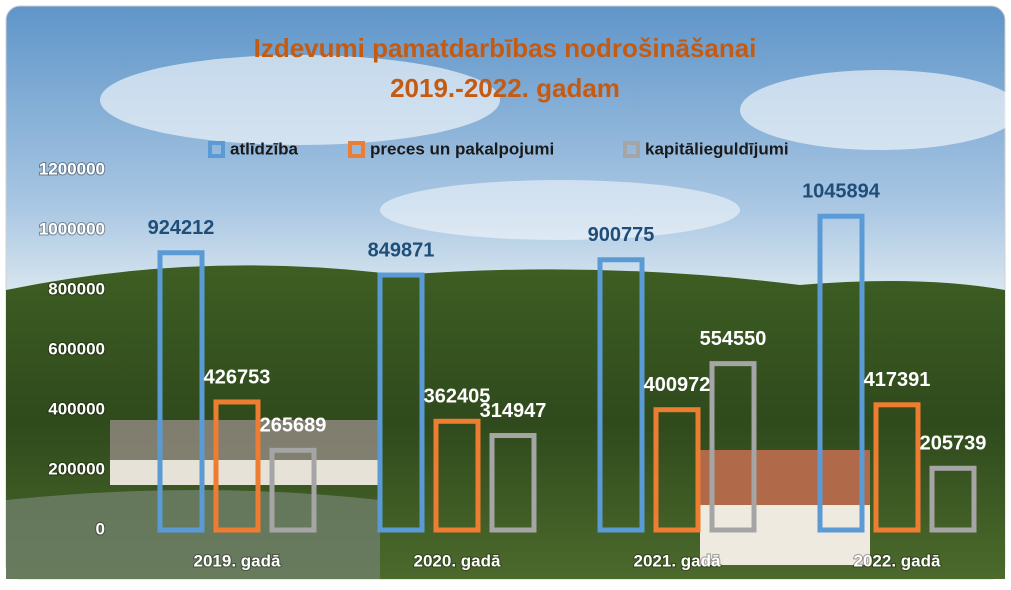 The height and width of the screenshot is (590, 1011). Describe the element at coordinates (677, 560) in the screenshot. I see `x-tick-label: 2021. gadā` at that location.